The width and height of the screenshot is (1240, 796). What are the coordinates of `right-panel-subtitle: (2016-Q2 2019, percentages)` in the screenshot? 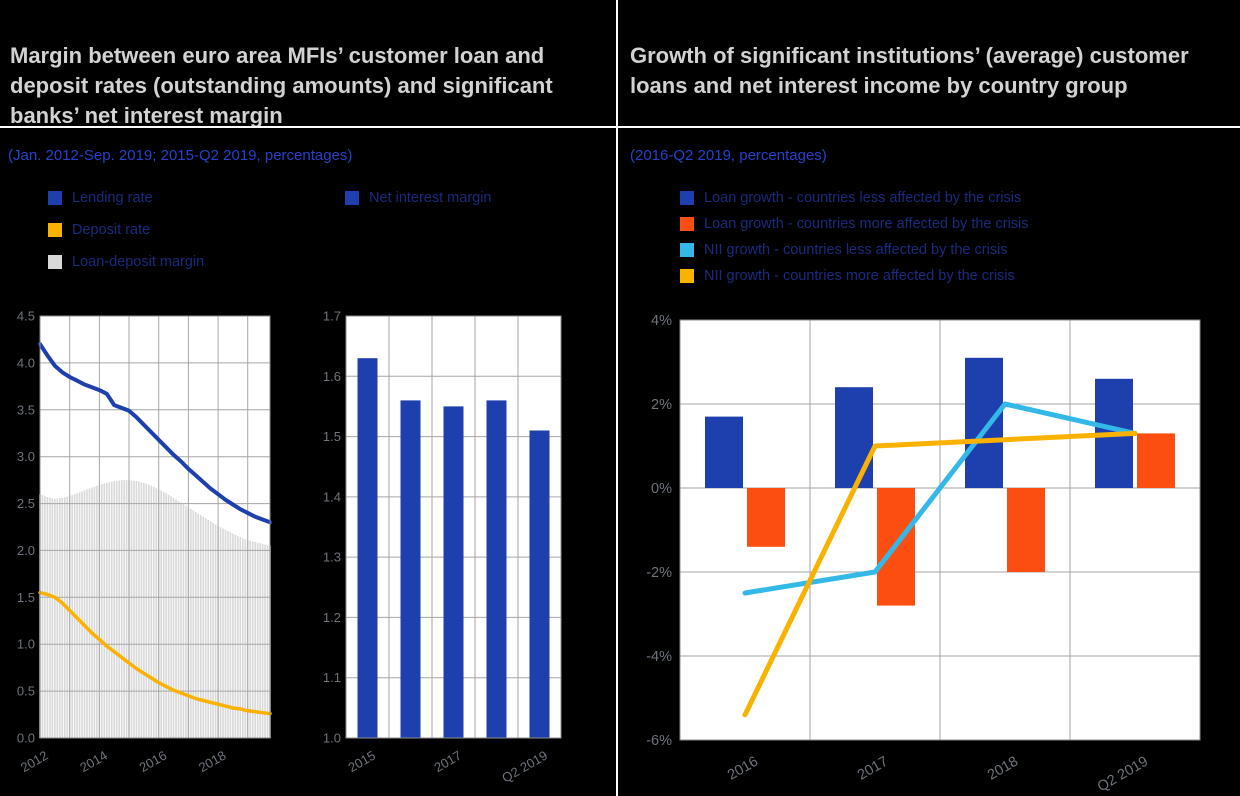 It's located at (728, 155).